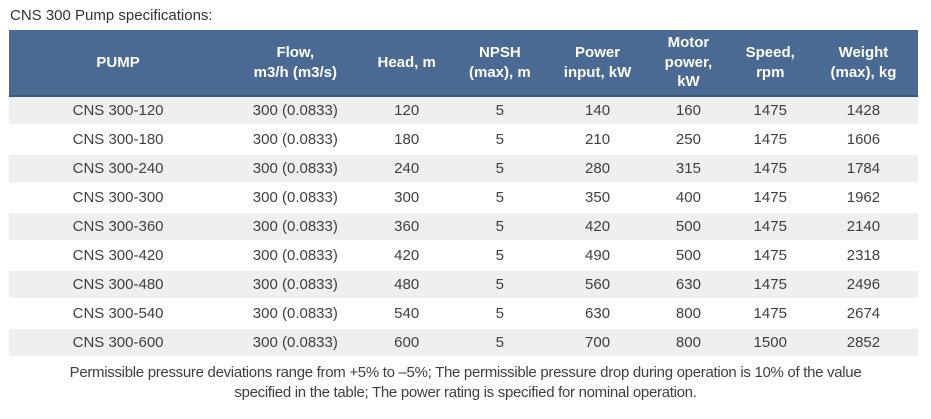  What do you see at coordinates (406, 168) in the screenshot?
I see `cell-head: 240` at bounding box center [406, 168].